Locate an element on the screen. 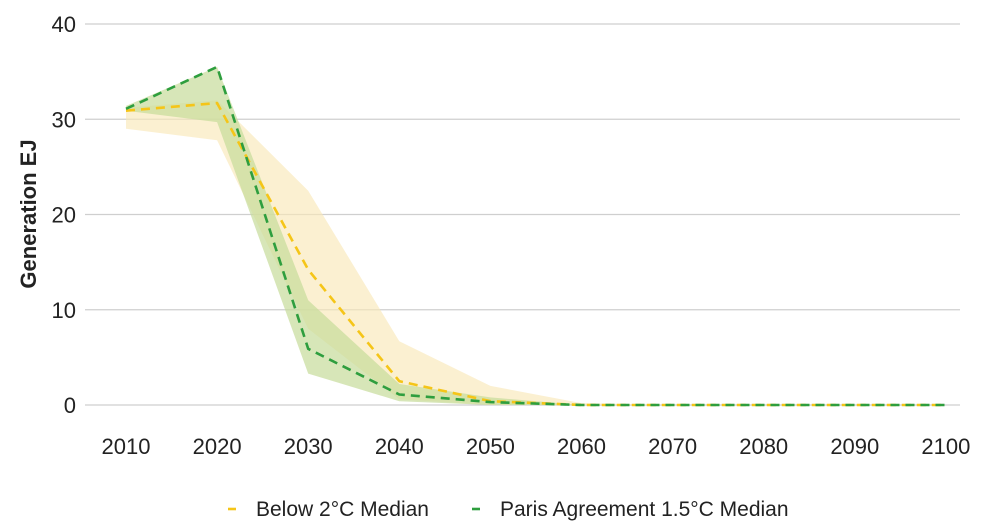  x-tick-label: 2060 is located at coordinates (581, 446).